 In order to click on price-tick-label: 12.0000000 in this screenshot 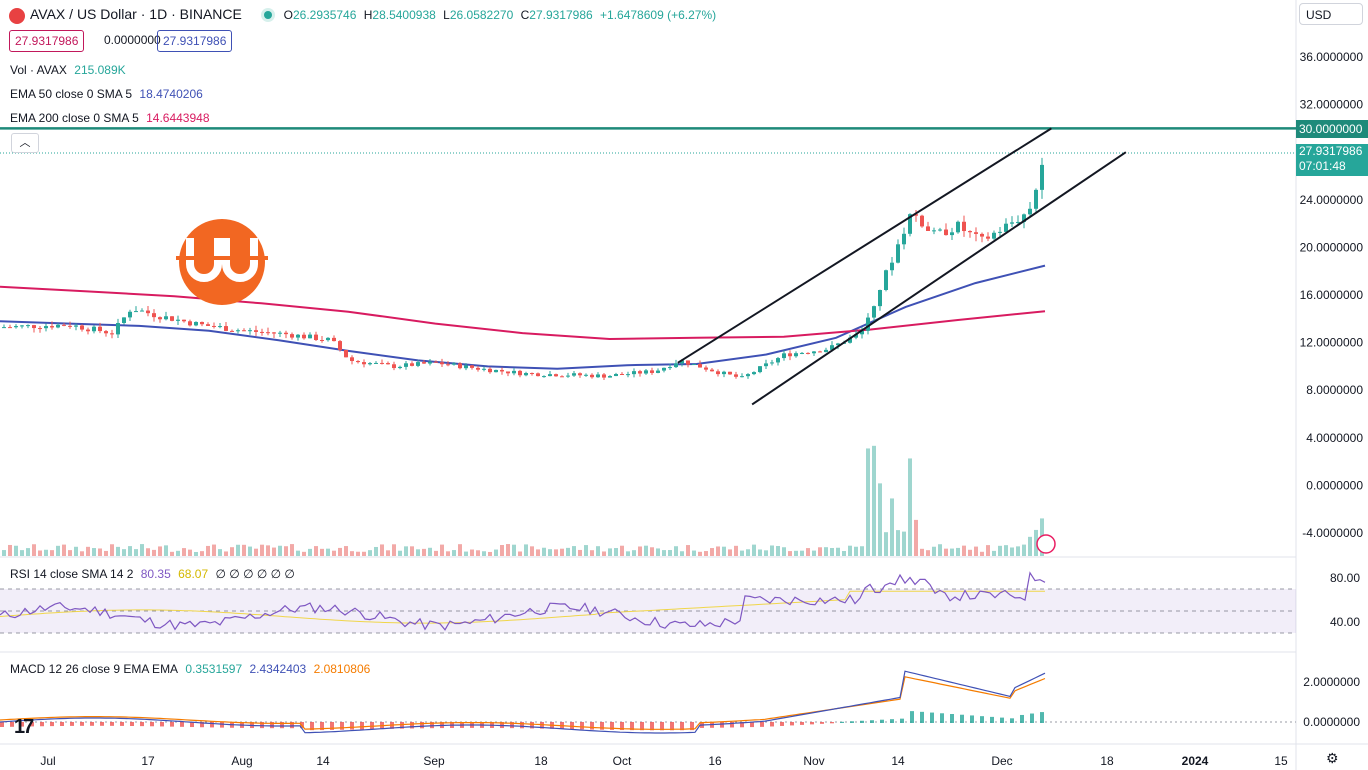, I will do `click(1332, 343)`.